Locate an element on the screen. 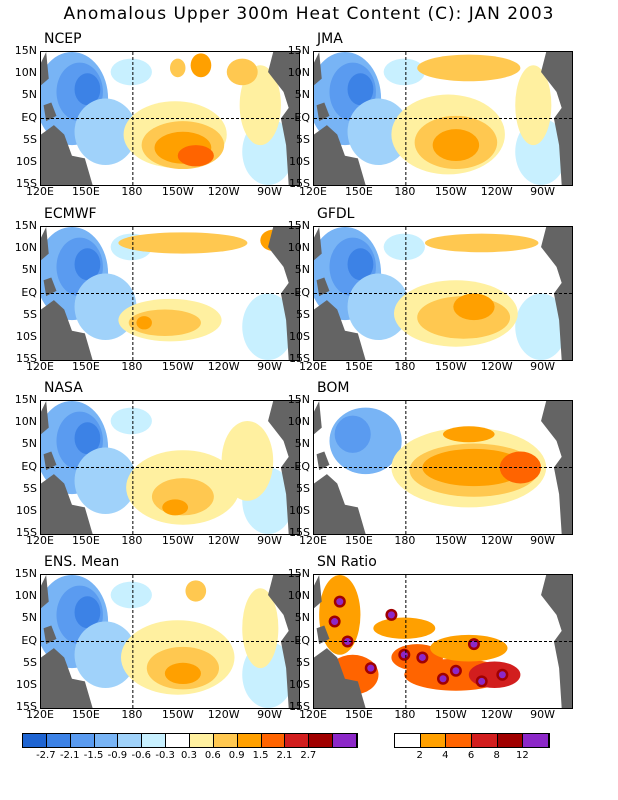 This screenshot has height=800, width=618. colorbar-label: 0.9 is located at coordinates (236, 755).